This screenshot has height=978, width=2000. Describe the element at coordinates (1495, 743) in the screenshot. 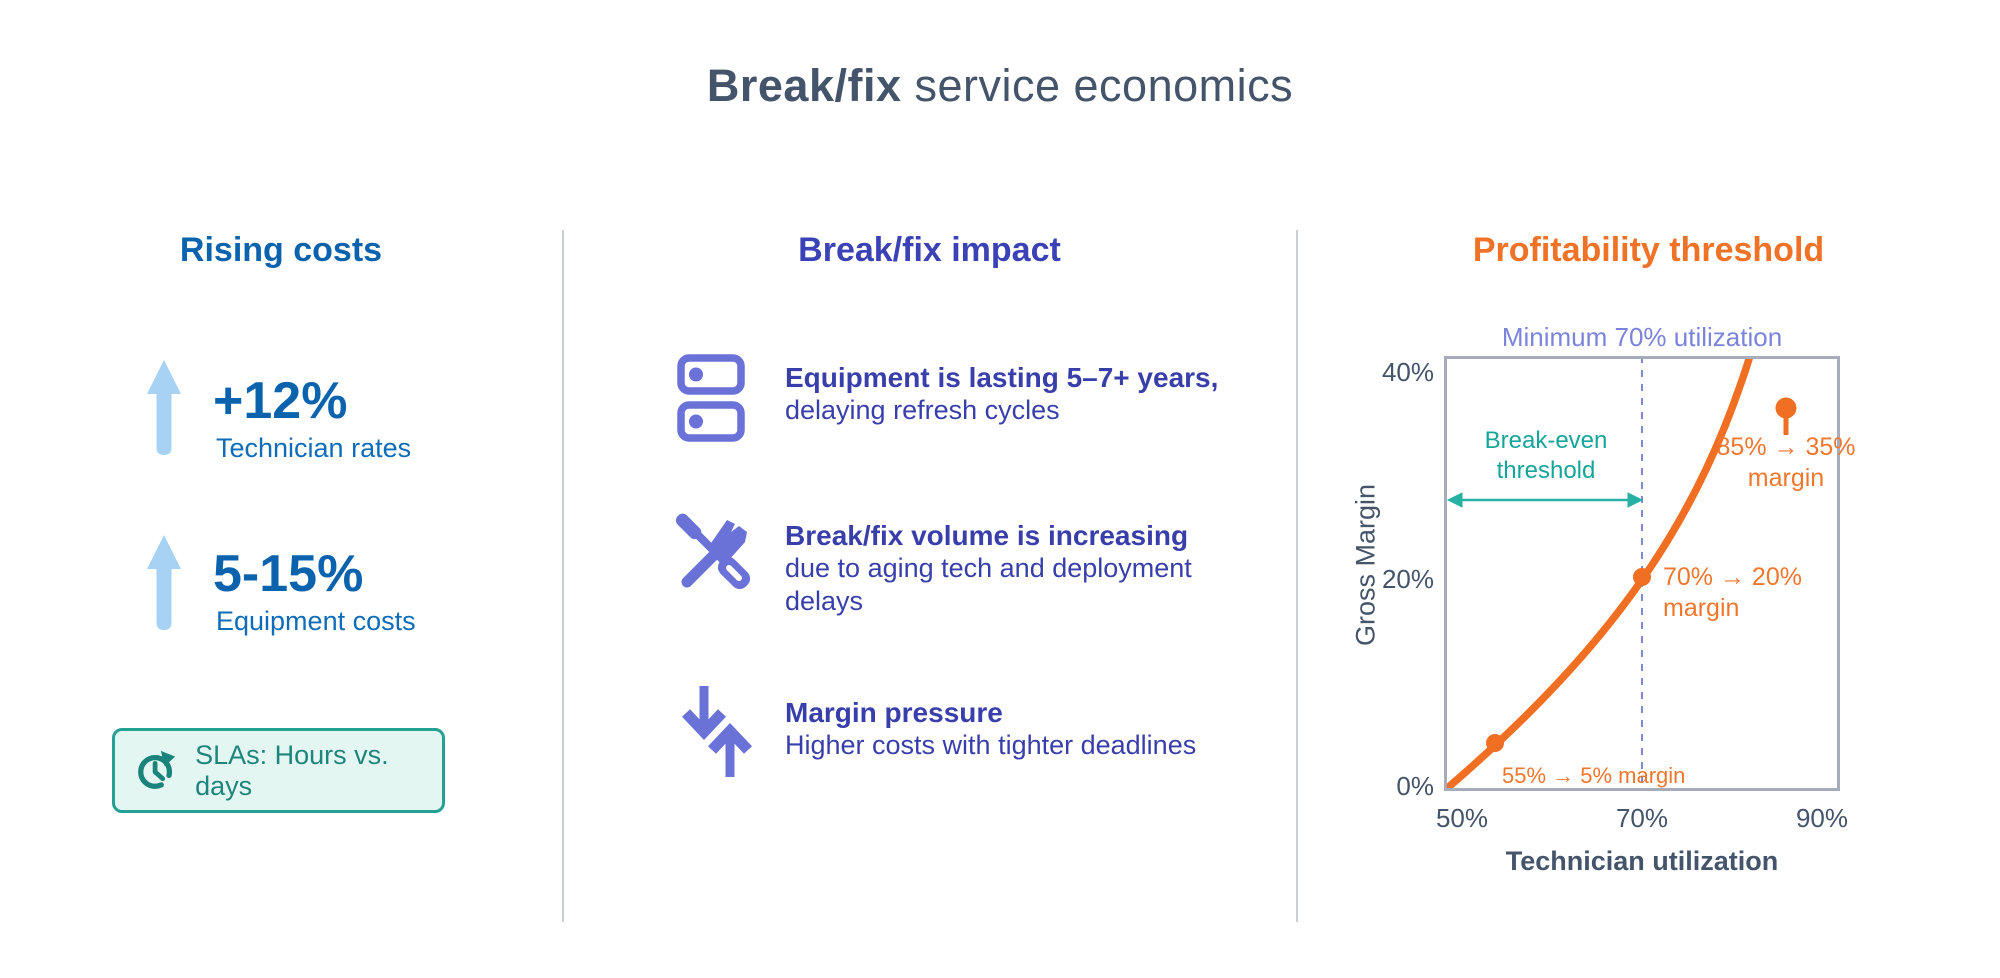

I see `point-55-dot` at that location.